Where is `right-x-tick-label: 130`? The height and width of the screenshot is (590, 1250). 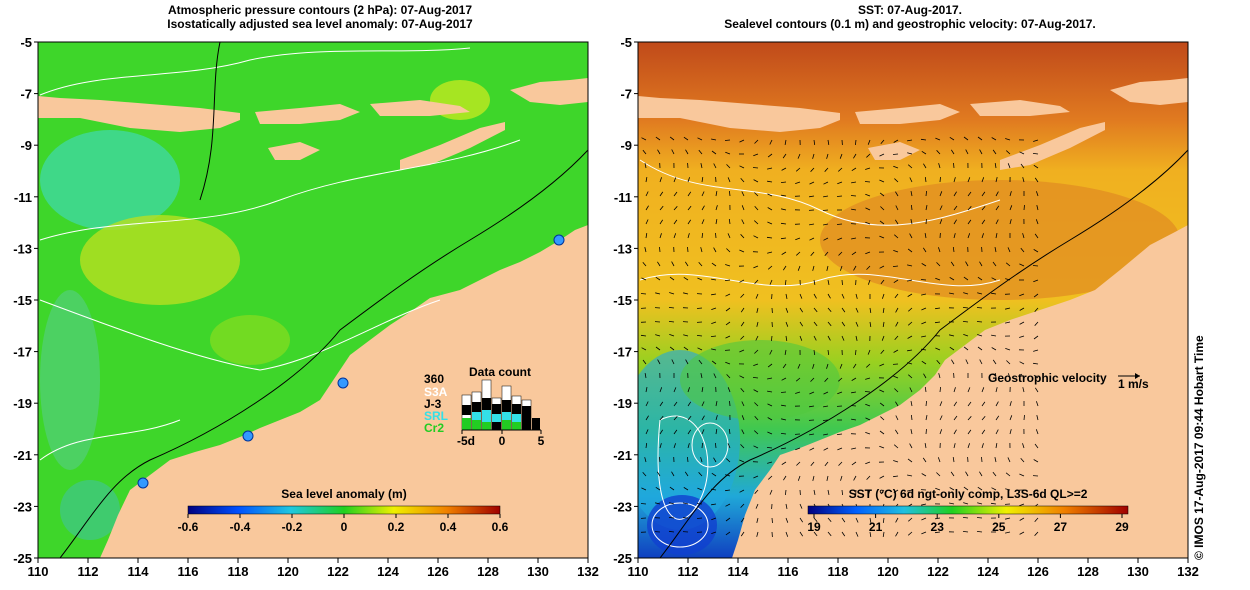
right-x-tick-label: 130 is located at coordinates (1138, 571).